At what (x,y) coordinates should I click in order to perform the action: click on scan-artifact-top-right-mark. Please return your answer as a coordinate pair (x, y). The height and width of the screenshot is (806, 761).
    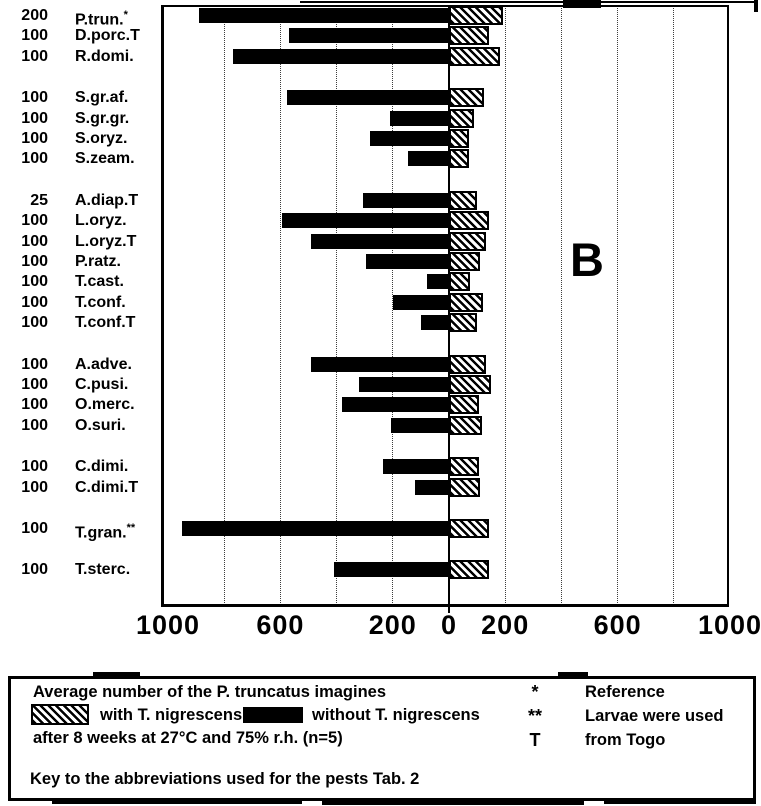
    Looking at the image, I should click on (756, 6).